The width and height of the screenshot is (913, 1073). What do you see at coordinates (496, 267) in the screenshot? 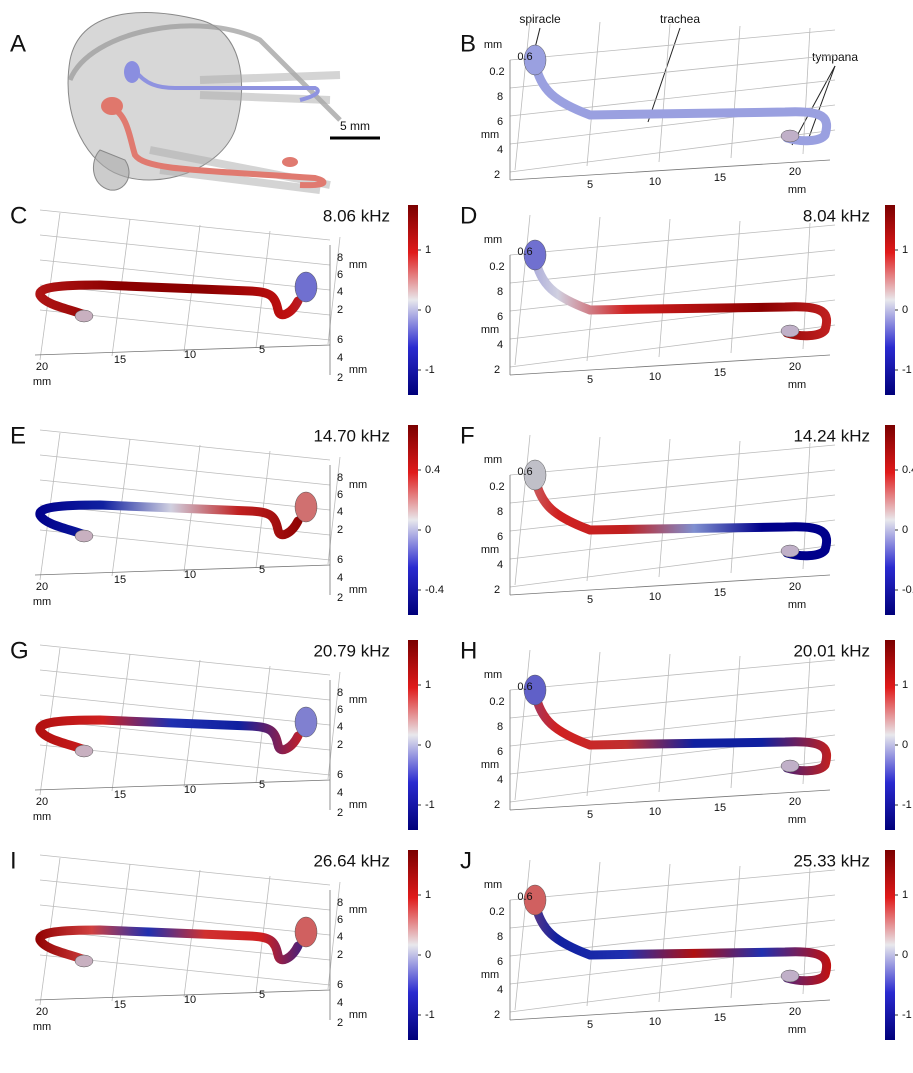
I see `axis-label: 0.2` at bounding box center [496, 267].